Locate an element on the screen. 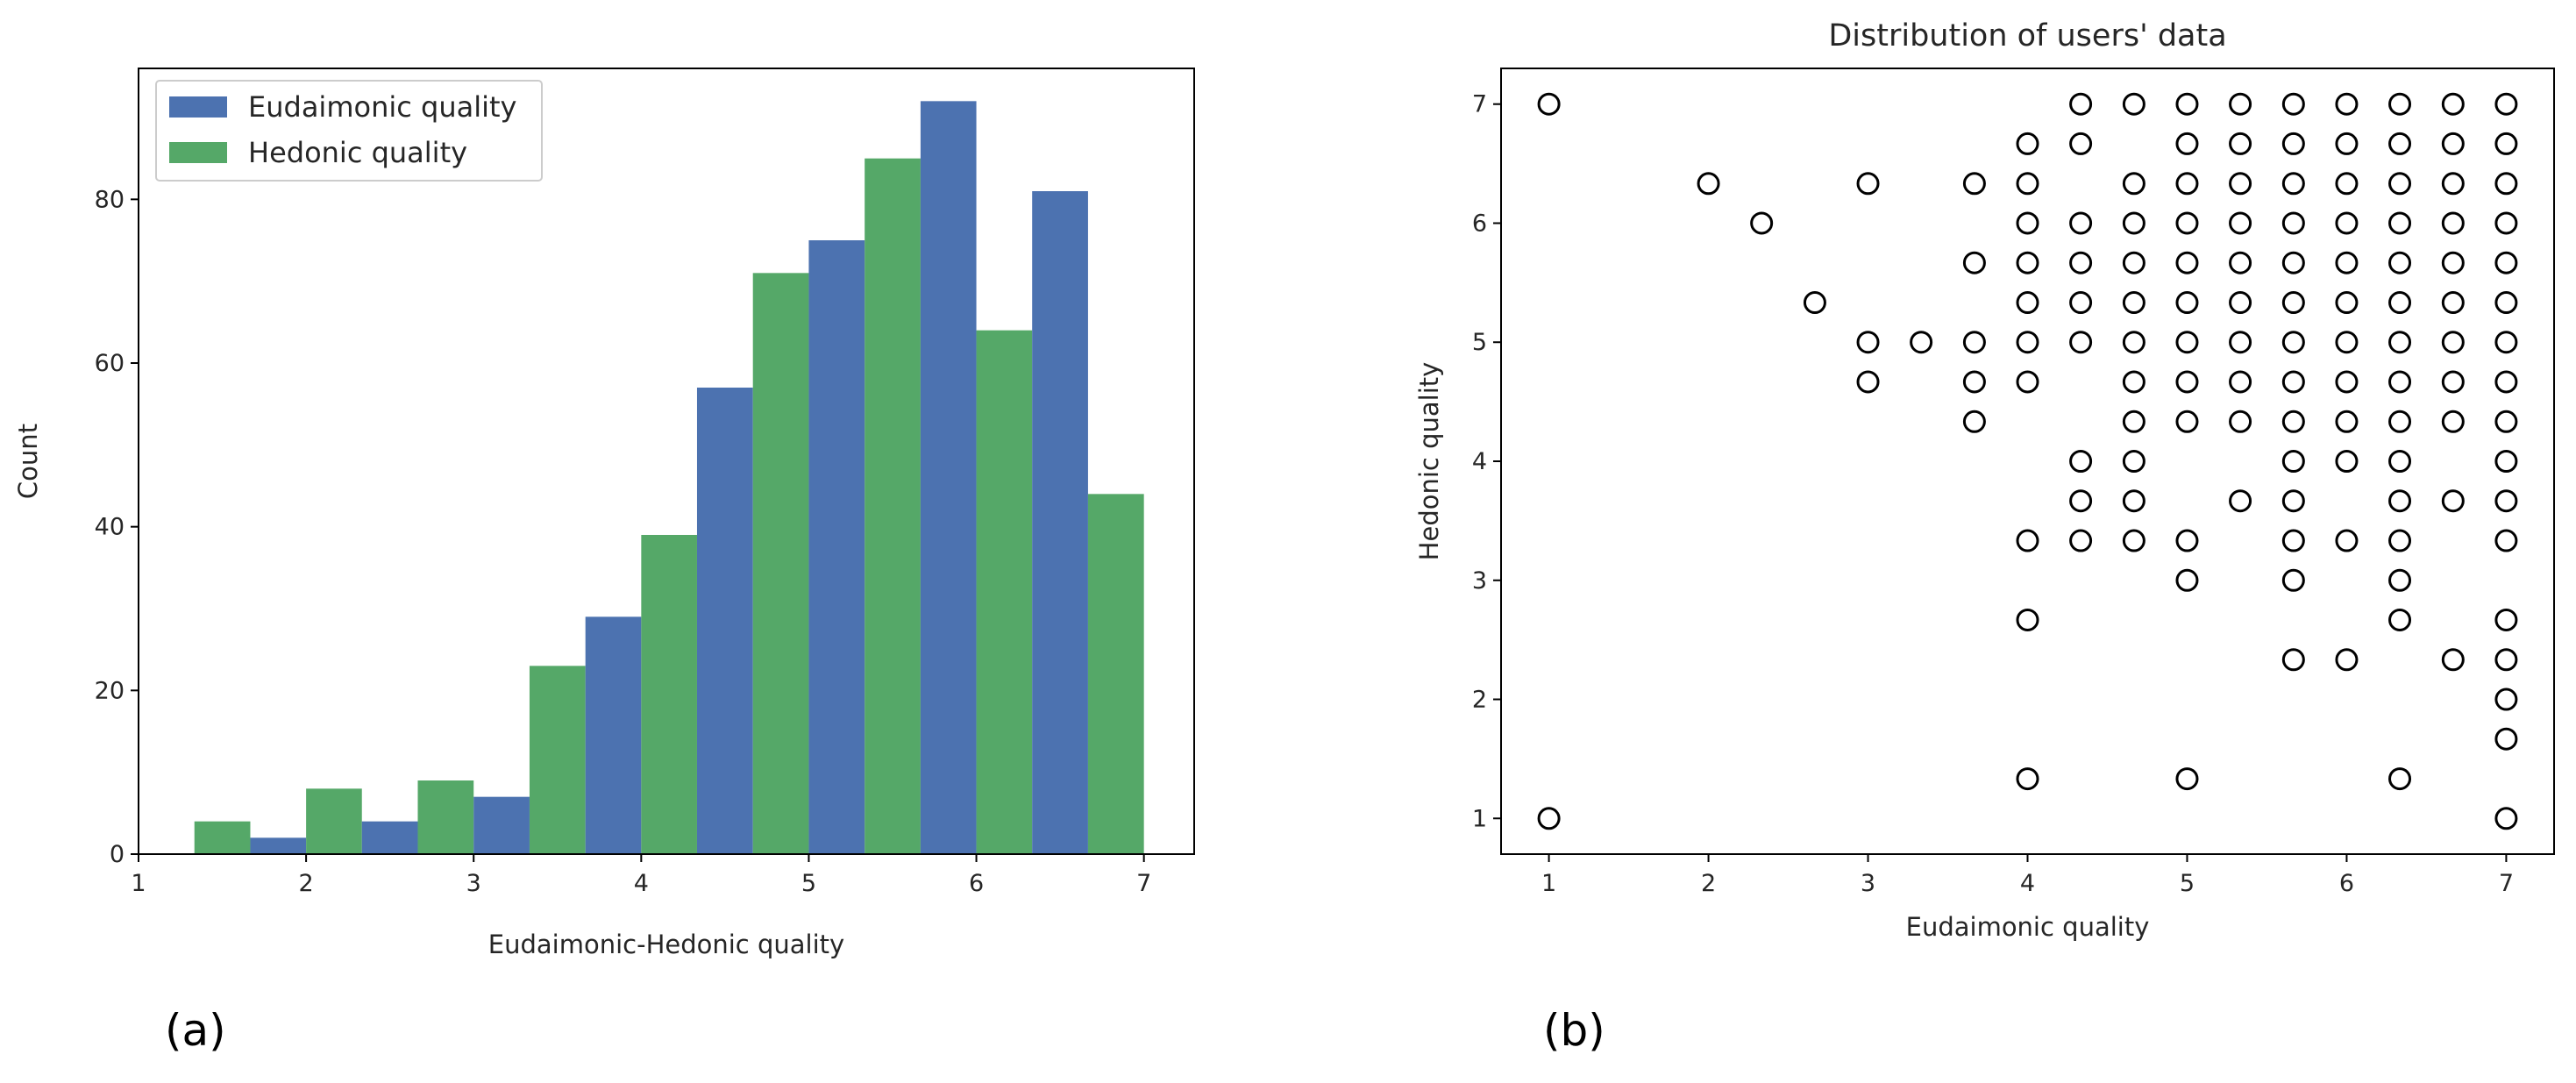 The height and width of the screenshot is (1083, 2576). scatter-x-axis-label: Eudaimonic quality is located at coordinates (2028, 927).